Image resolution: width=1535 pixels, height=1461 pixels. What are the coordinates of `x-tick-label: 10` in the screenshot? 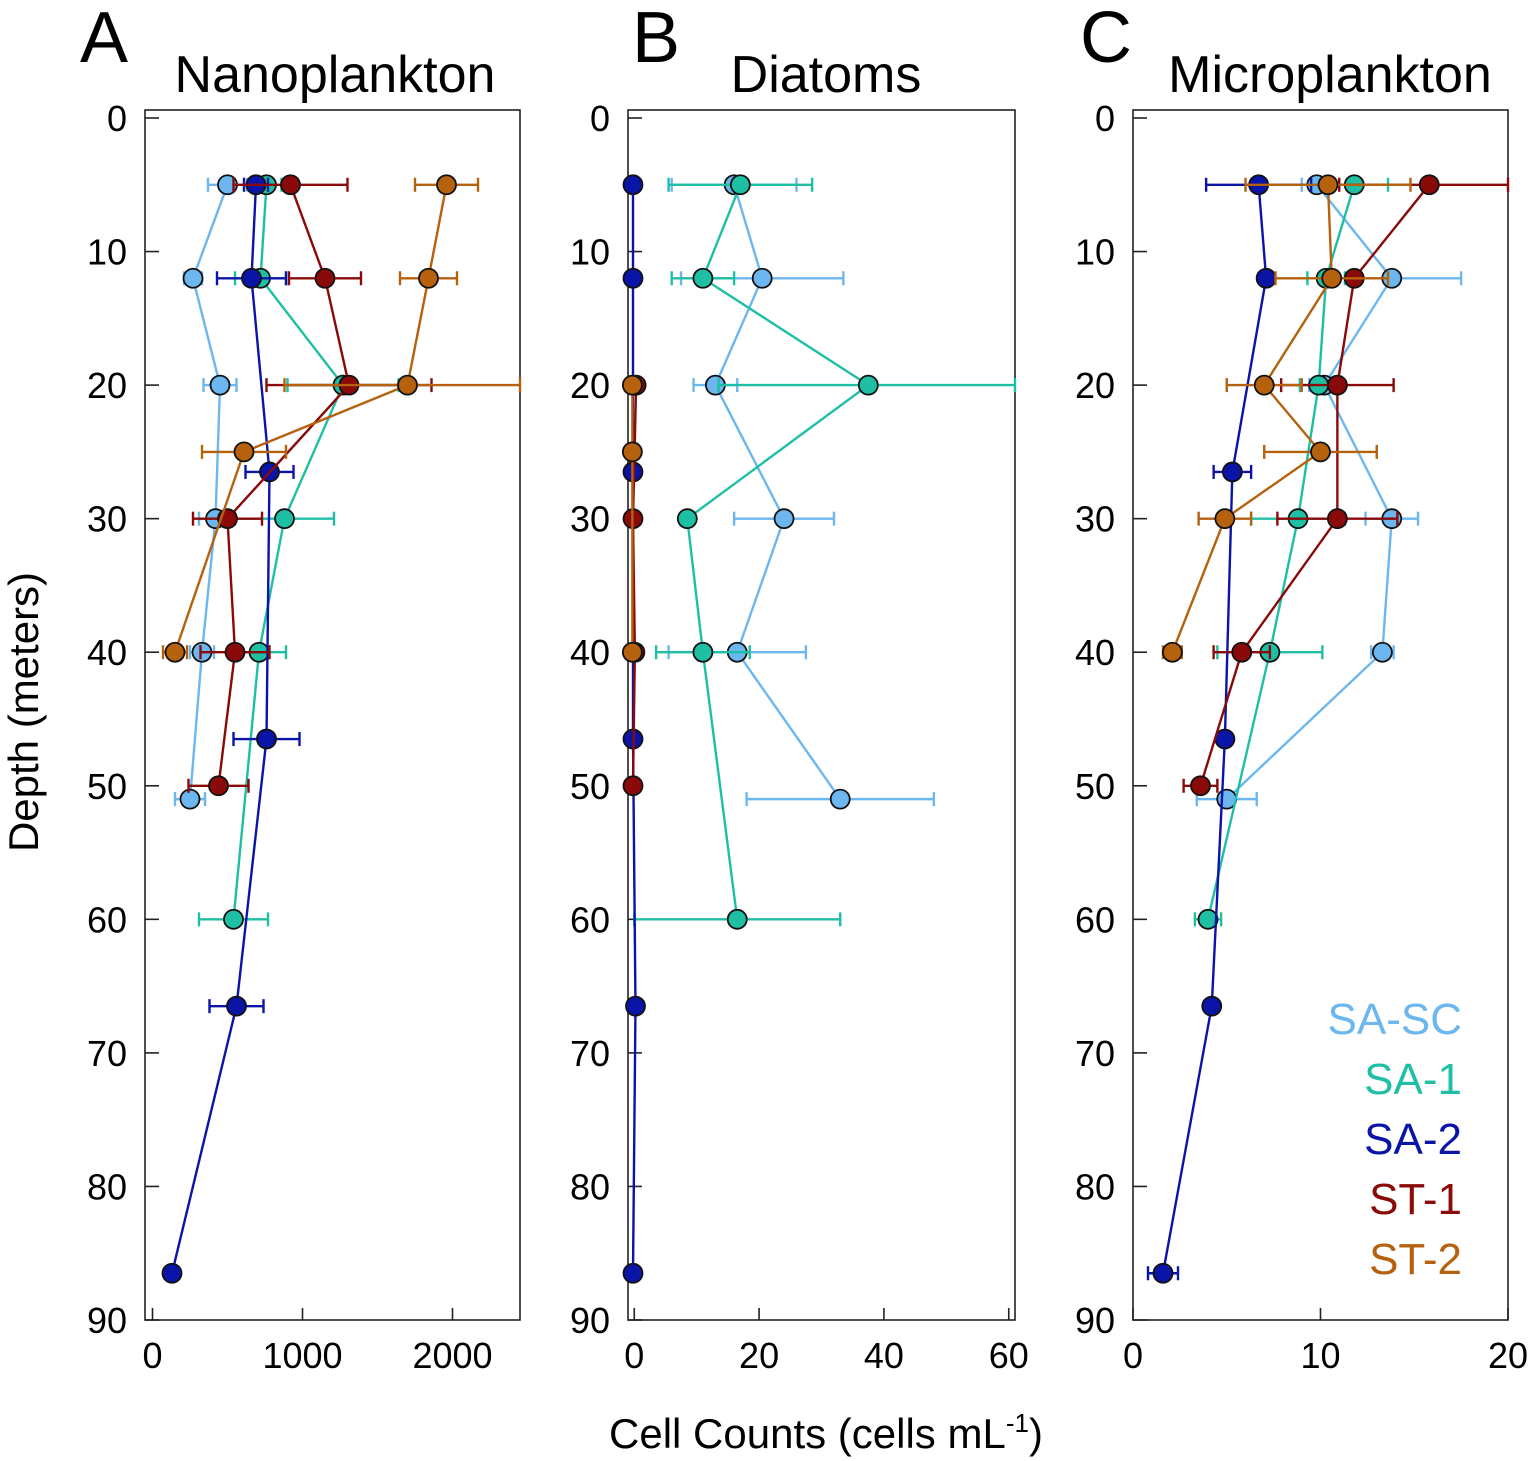 It's located at (1320, 1355).